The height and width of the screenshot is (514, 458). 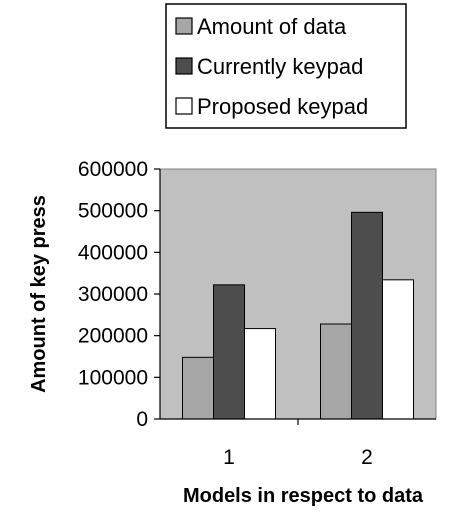 I want to click on y-tick-label: 200000, so click(x=113, y=336).